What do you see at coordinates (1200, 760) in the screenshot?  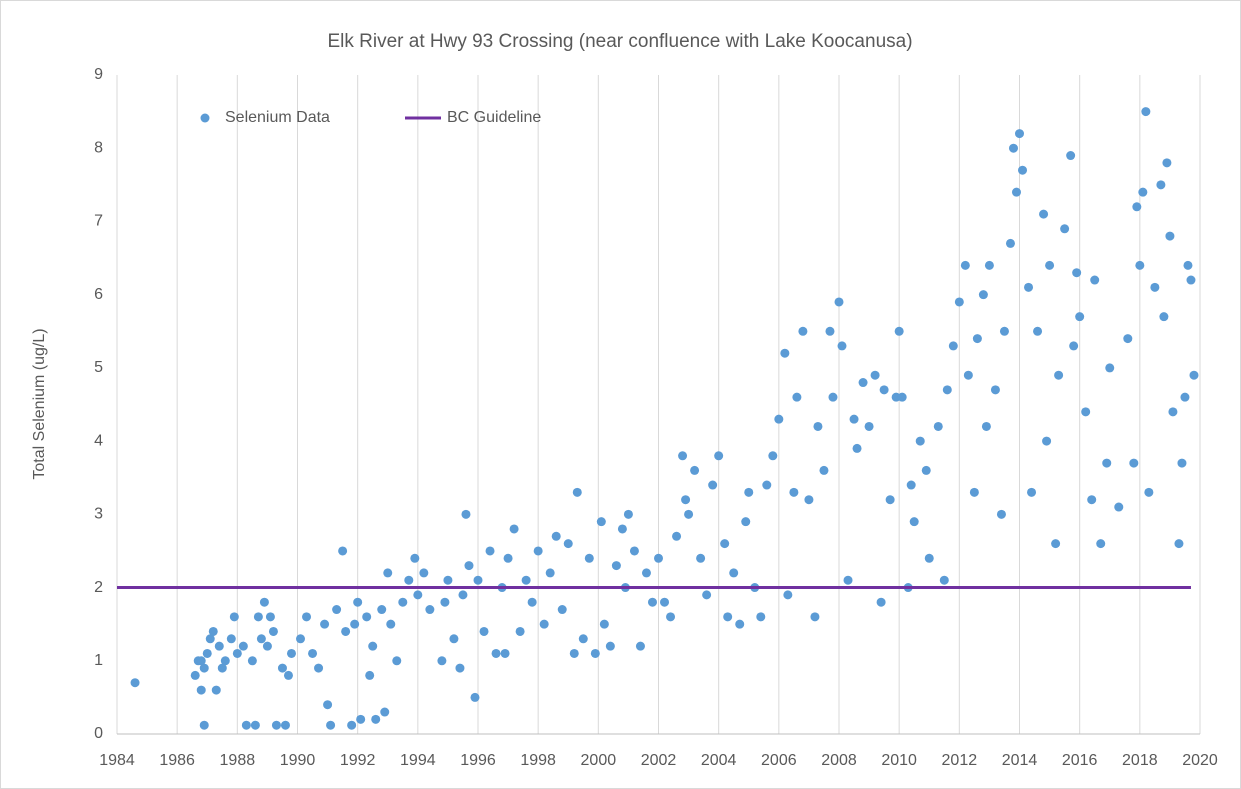 I see `x-tick-label: 2020` at bounding box center [1200, 760].